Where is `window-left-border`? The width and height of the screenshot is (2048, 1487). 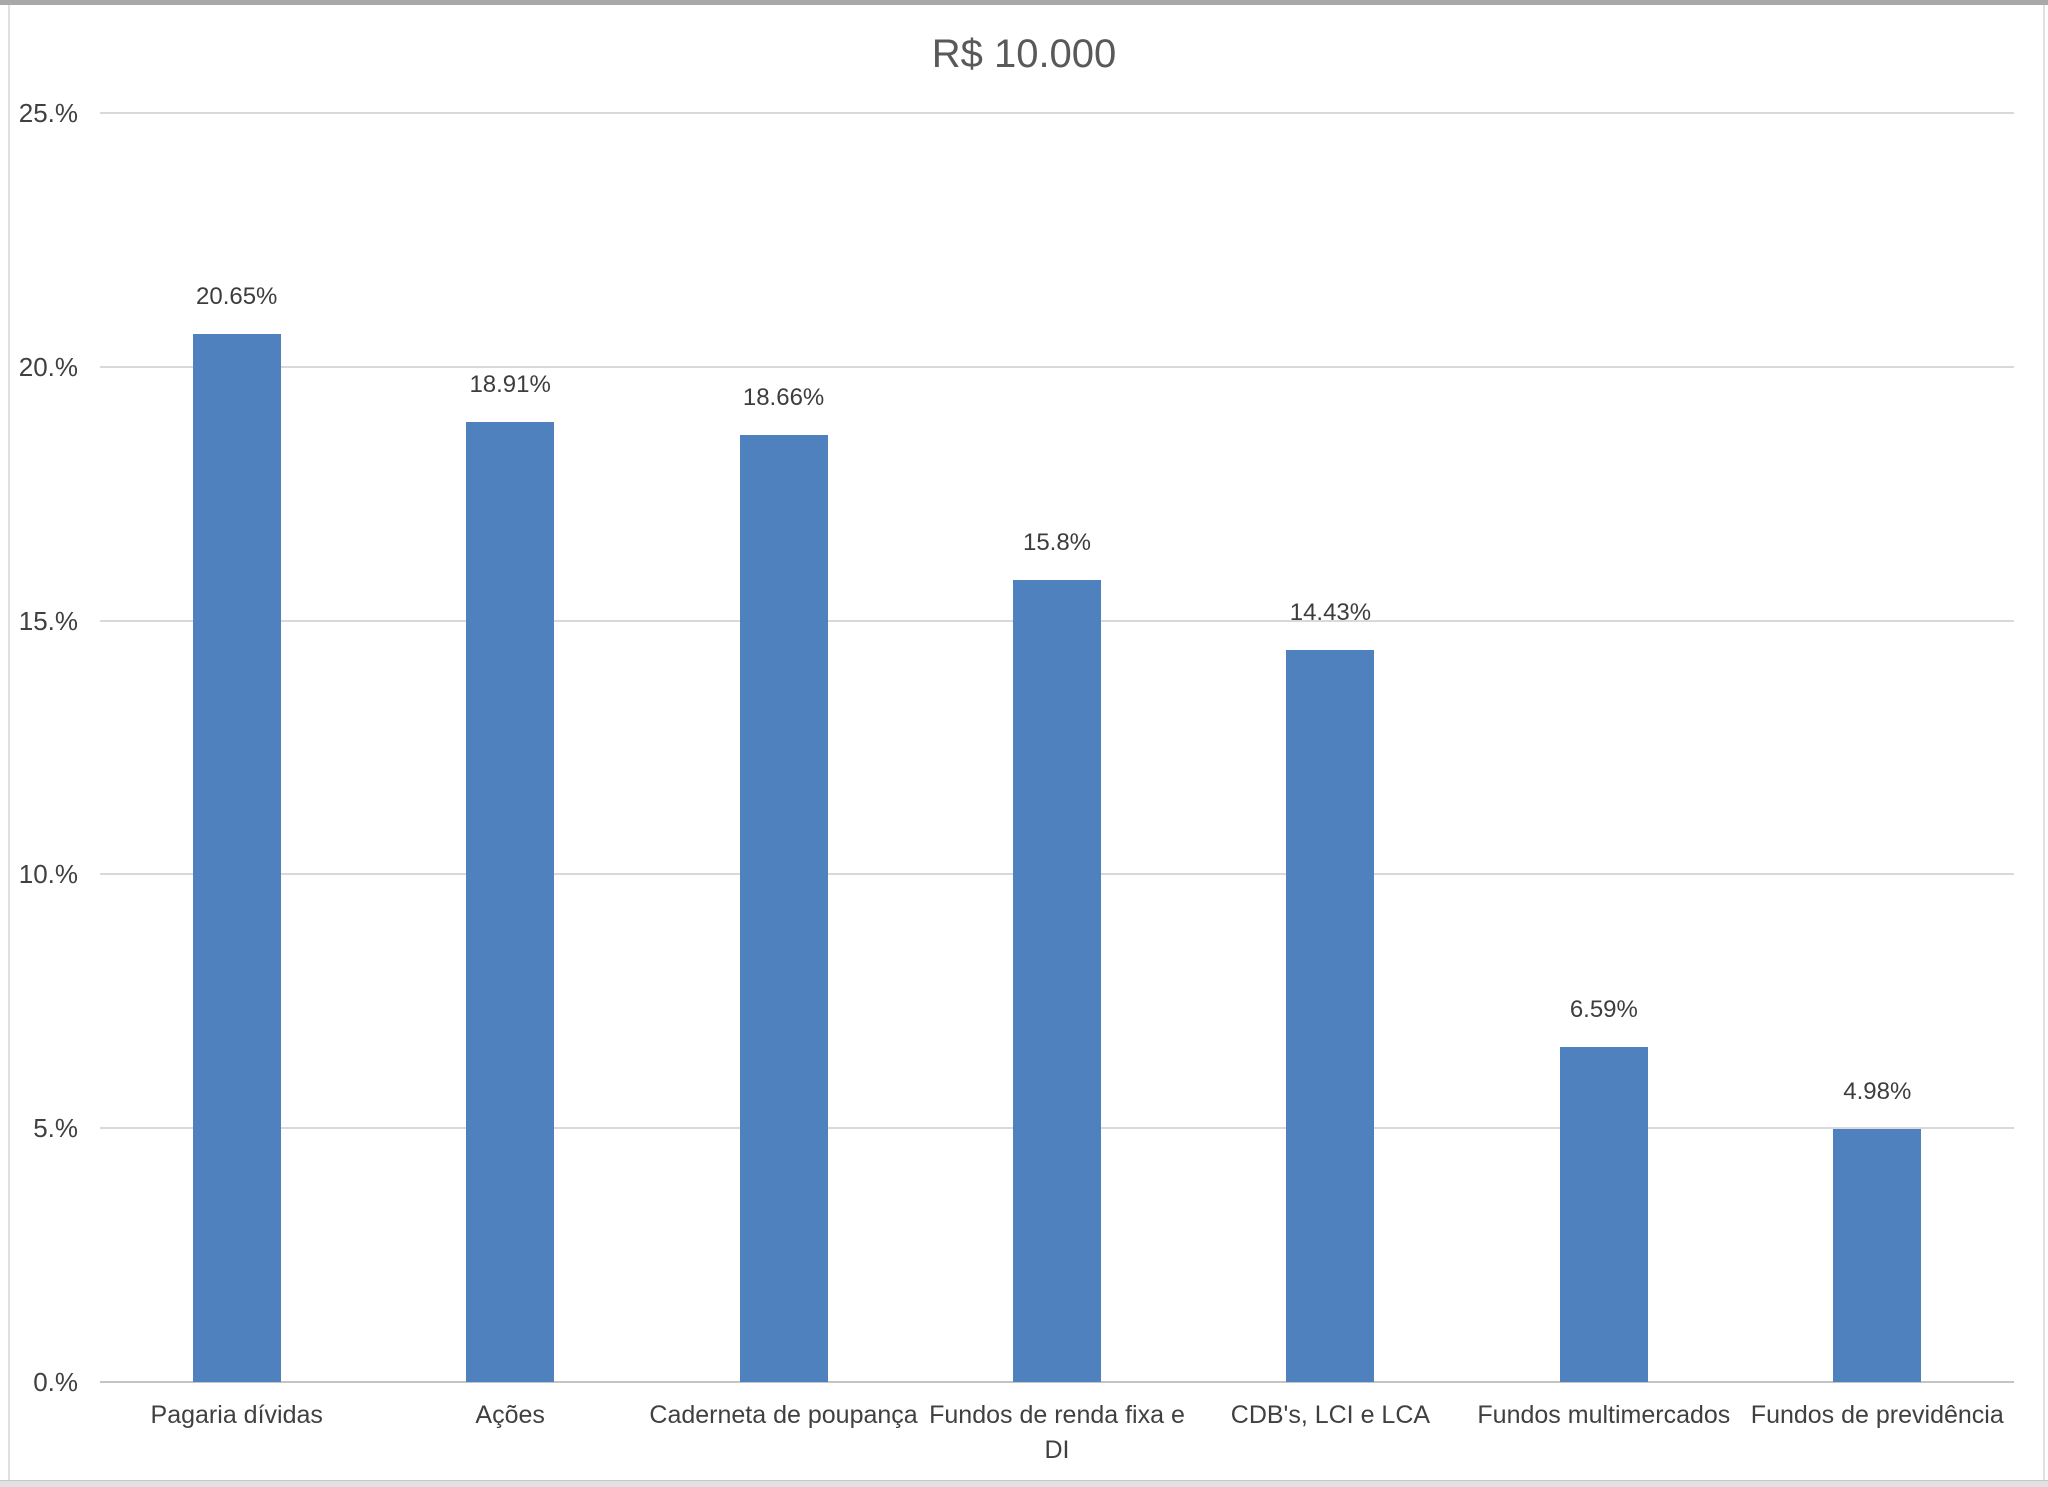 window-left-border is located at coordinates (9, 742).